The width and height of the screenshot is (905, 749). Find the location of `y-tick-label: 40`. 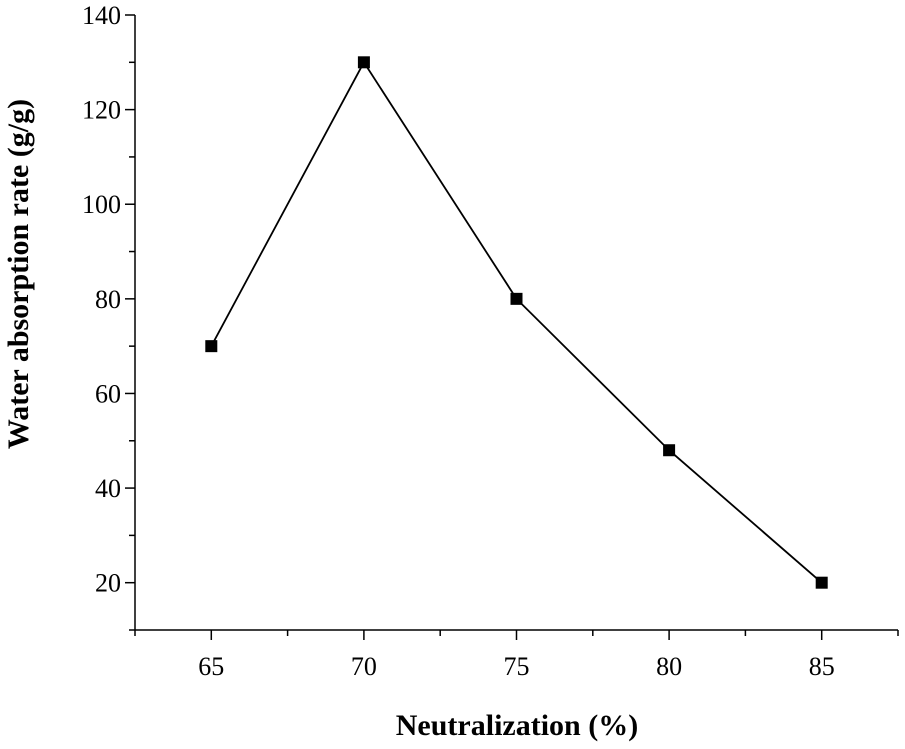

y-tick-label: 40 is located at coordinates (108, 488).